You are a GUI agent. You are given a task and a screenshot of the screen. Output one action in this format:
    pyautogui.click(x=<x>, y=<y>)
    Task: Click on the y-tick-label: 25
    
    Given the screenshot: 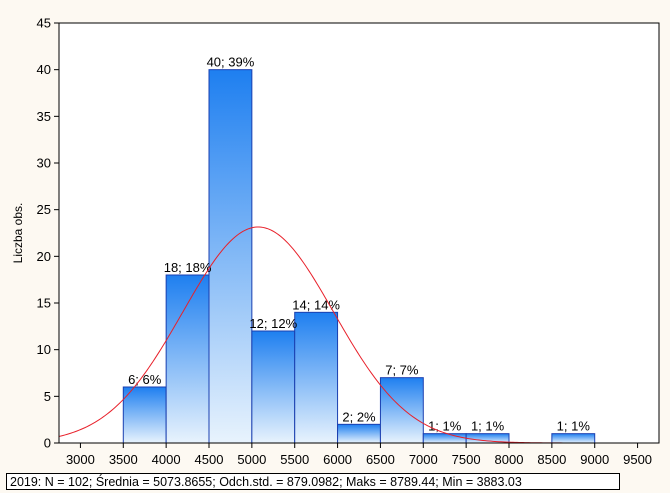 What is the action you would take?
    pyautogui.click(x=44, y=209)
    